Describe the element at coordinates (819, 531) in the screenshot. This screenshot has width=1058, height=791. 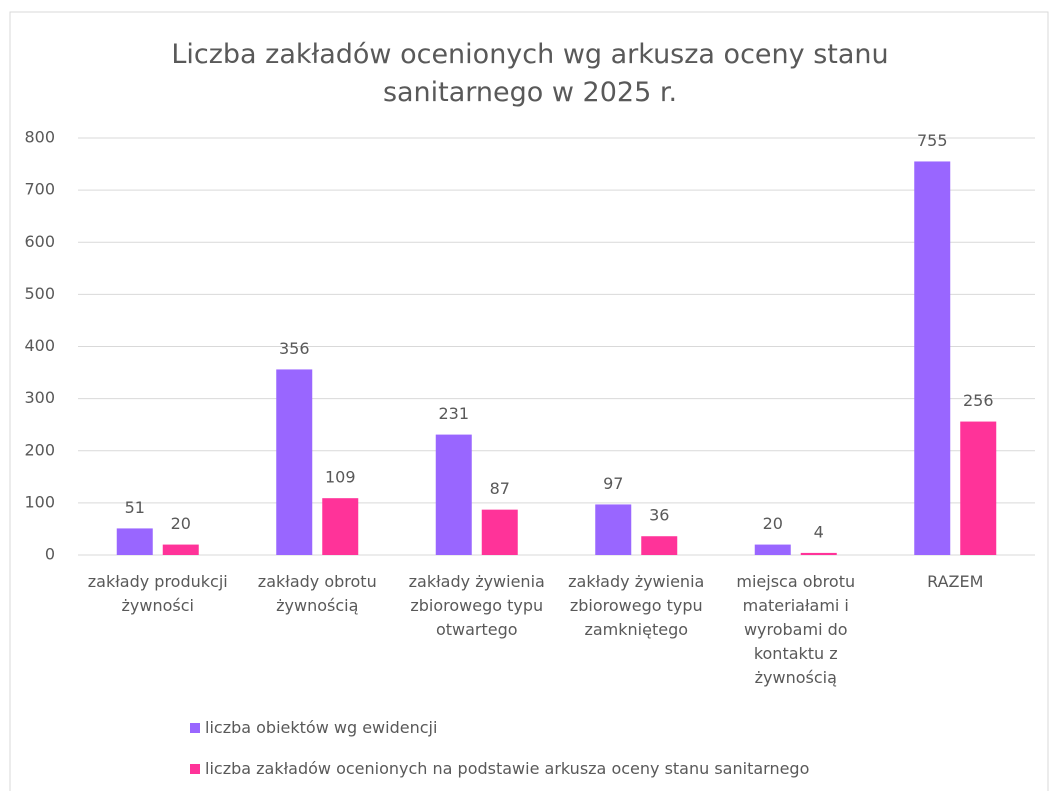
I see `data-label: 4` at that location.